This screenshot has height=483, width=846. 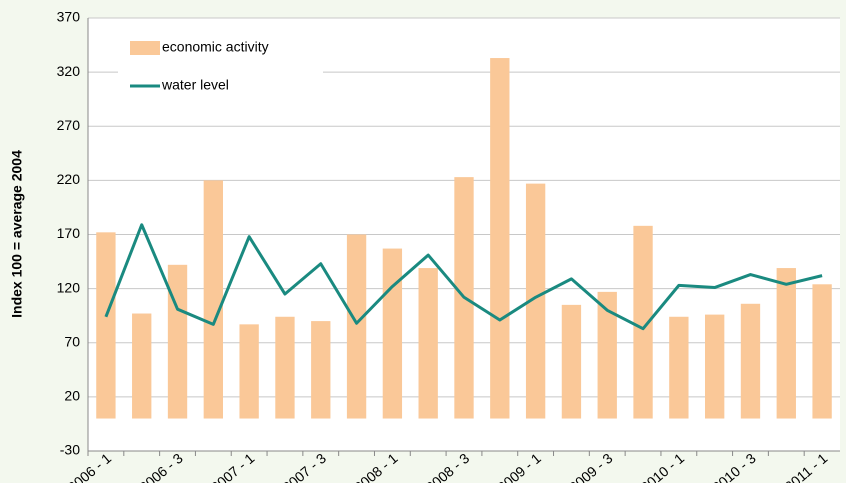 I want to click on x-tick-label: 2010 - 3, so click(x=734, y=466).